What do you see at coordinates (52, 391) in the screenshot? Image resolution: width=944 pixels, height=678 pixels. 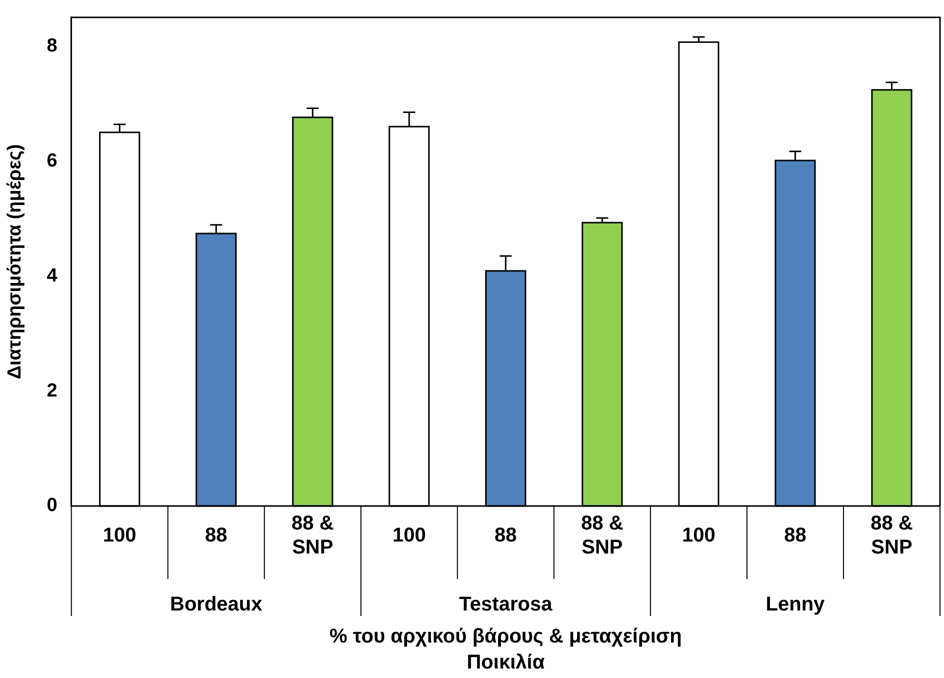 I see `y-tick-label: 2` at bounding box center [52, 391].